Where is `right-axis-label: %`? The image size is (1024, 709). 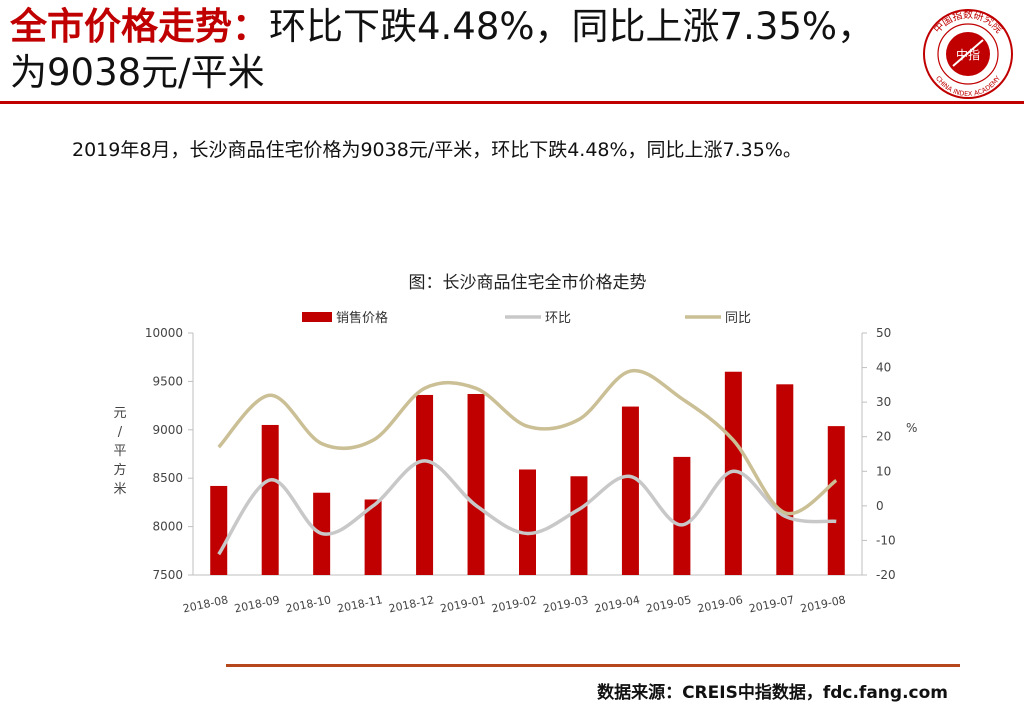 right-axis-label: % is located at coordinates (911, 428).